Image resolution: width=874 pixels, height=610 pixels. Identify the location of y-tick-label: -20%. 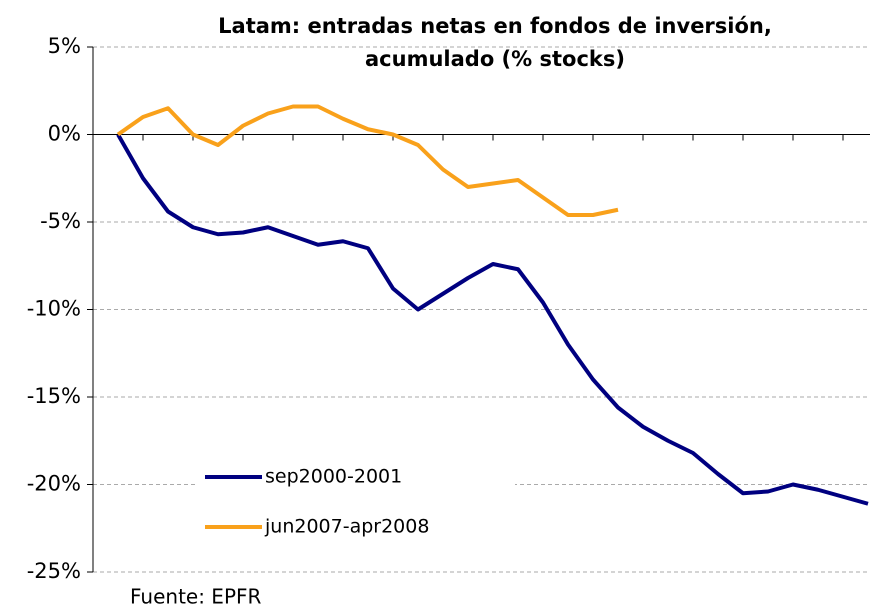
(54, 484).